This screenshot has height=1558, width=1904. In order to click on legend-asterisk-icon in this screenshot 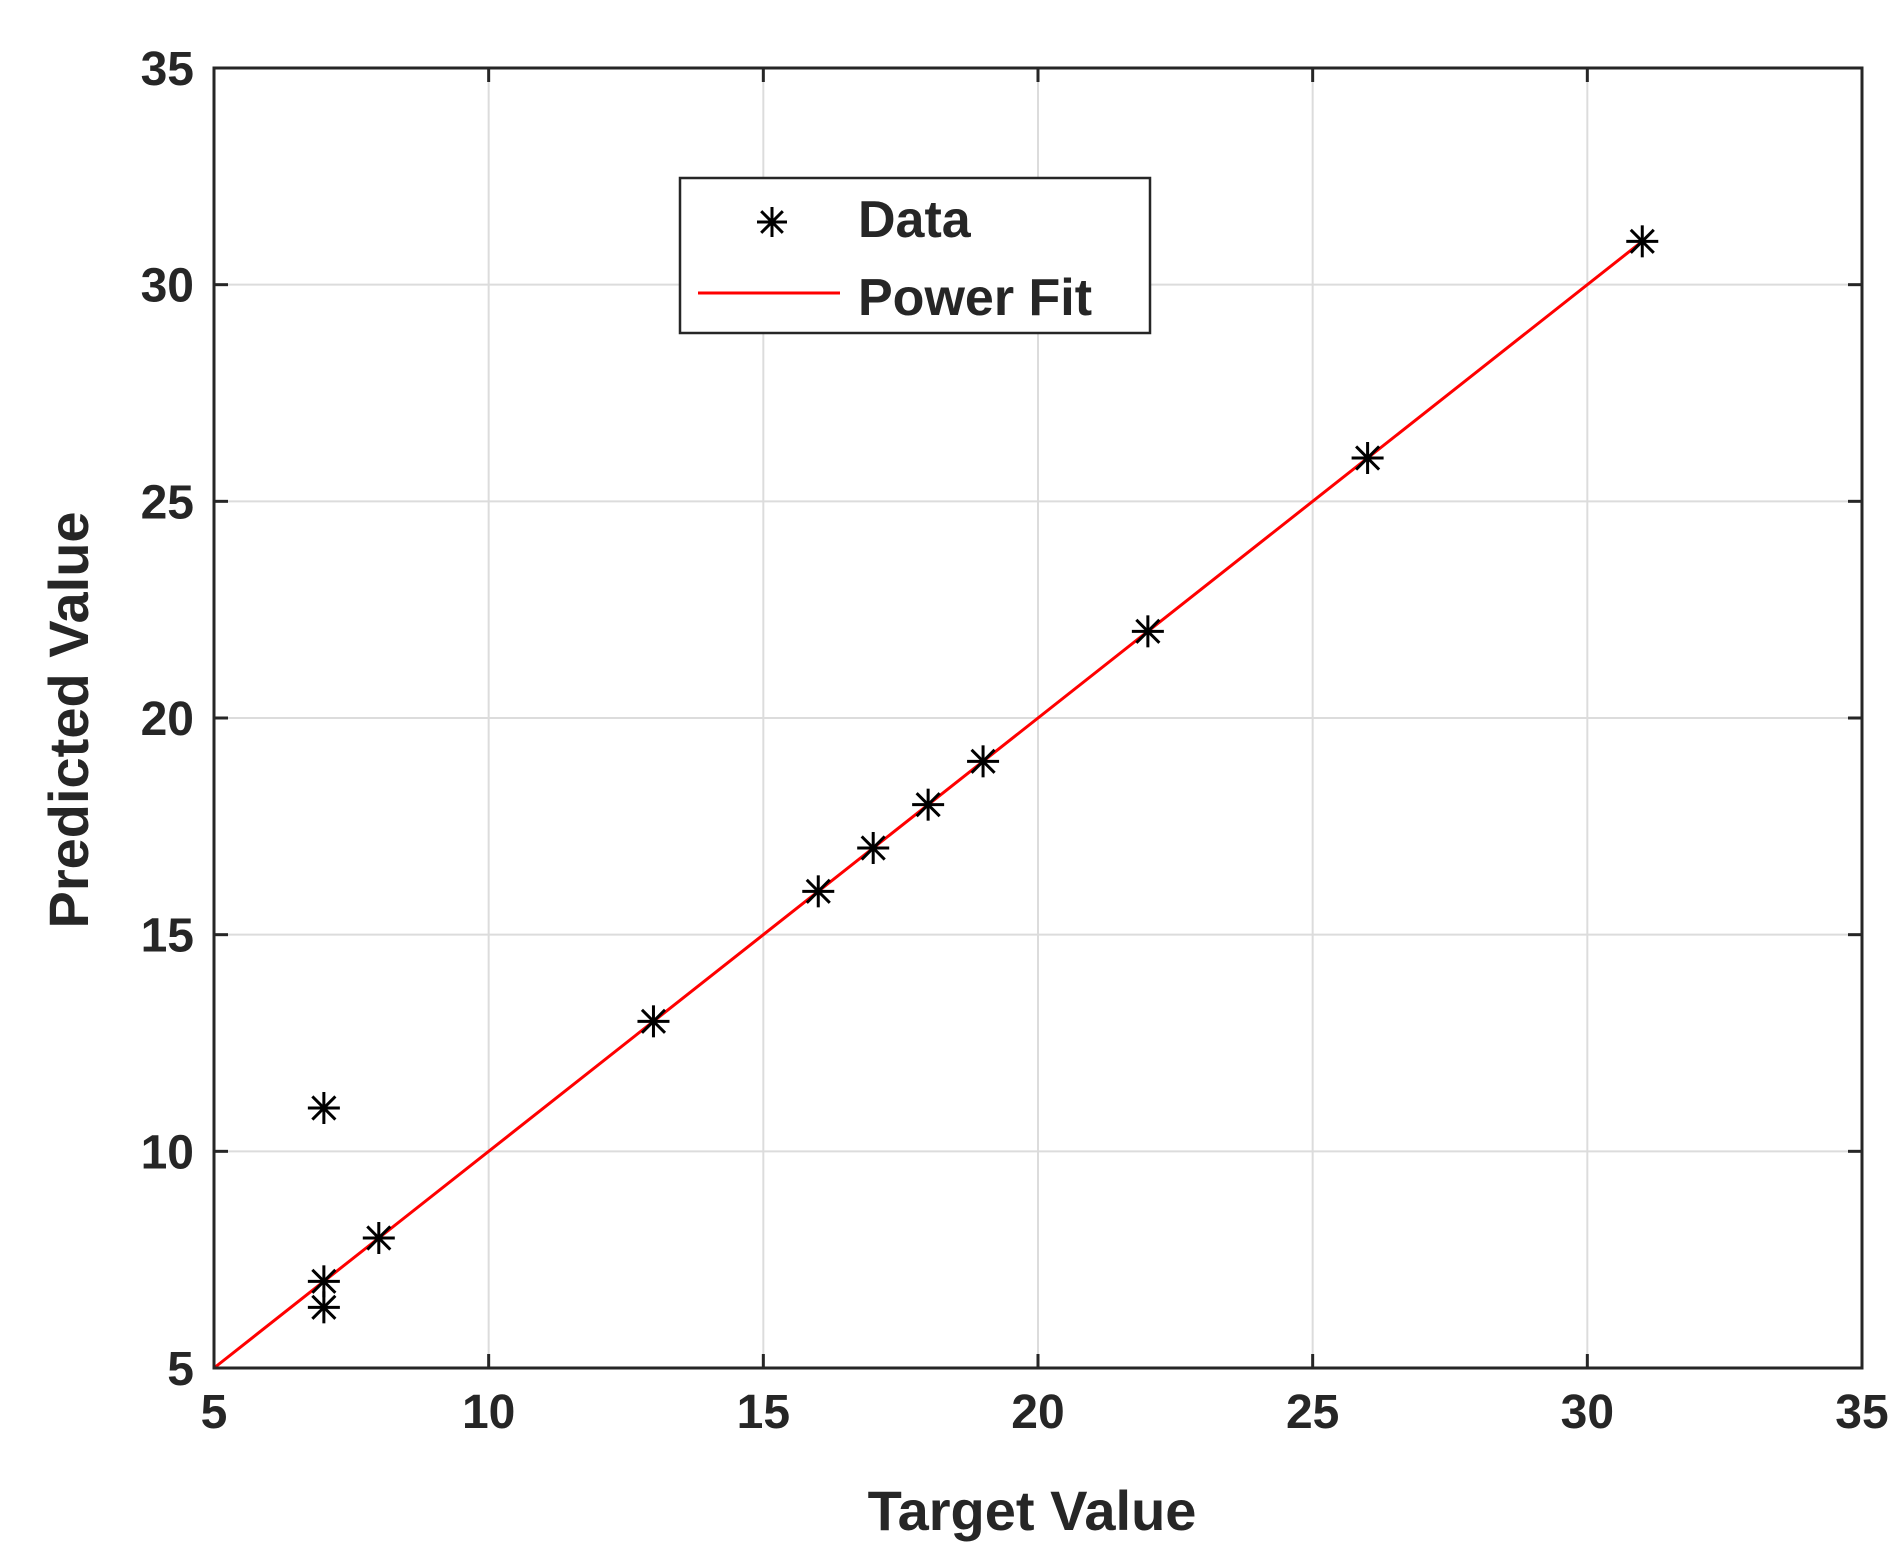, I will do `click(772, 222)`.